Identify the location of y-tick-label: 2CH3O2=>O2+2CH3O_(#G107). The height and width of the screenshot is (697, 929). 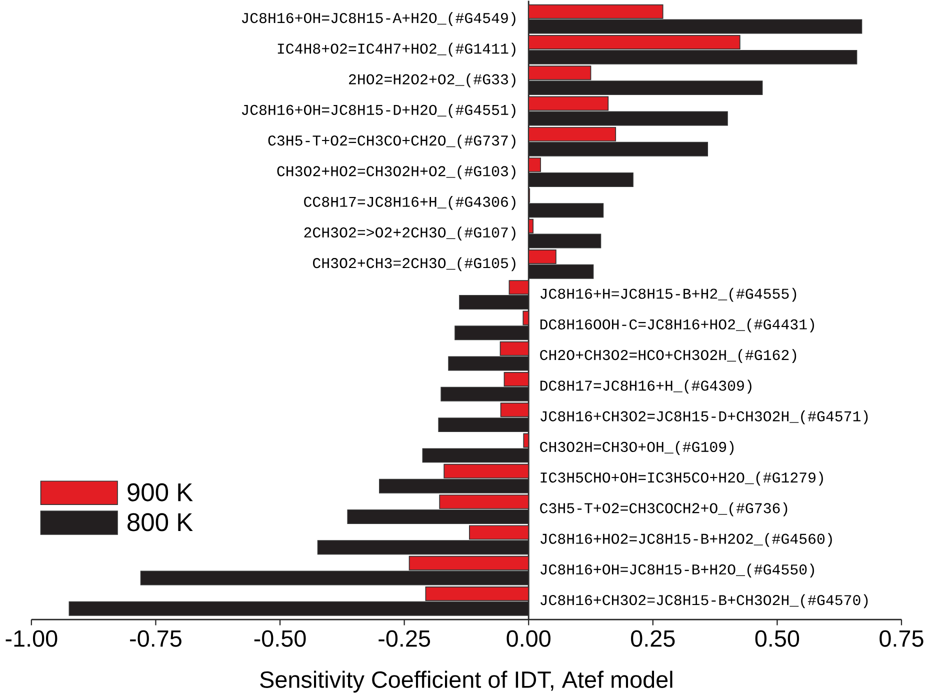
(410, 233).